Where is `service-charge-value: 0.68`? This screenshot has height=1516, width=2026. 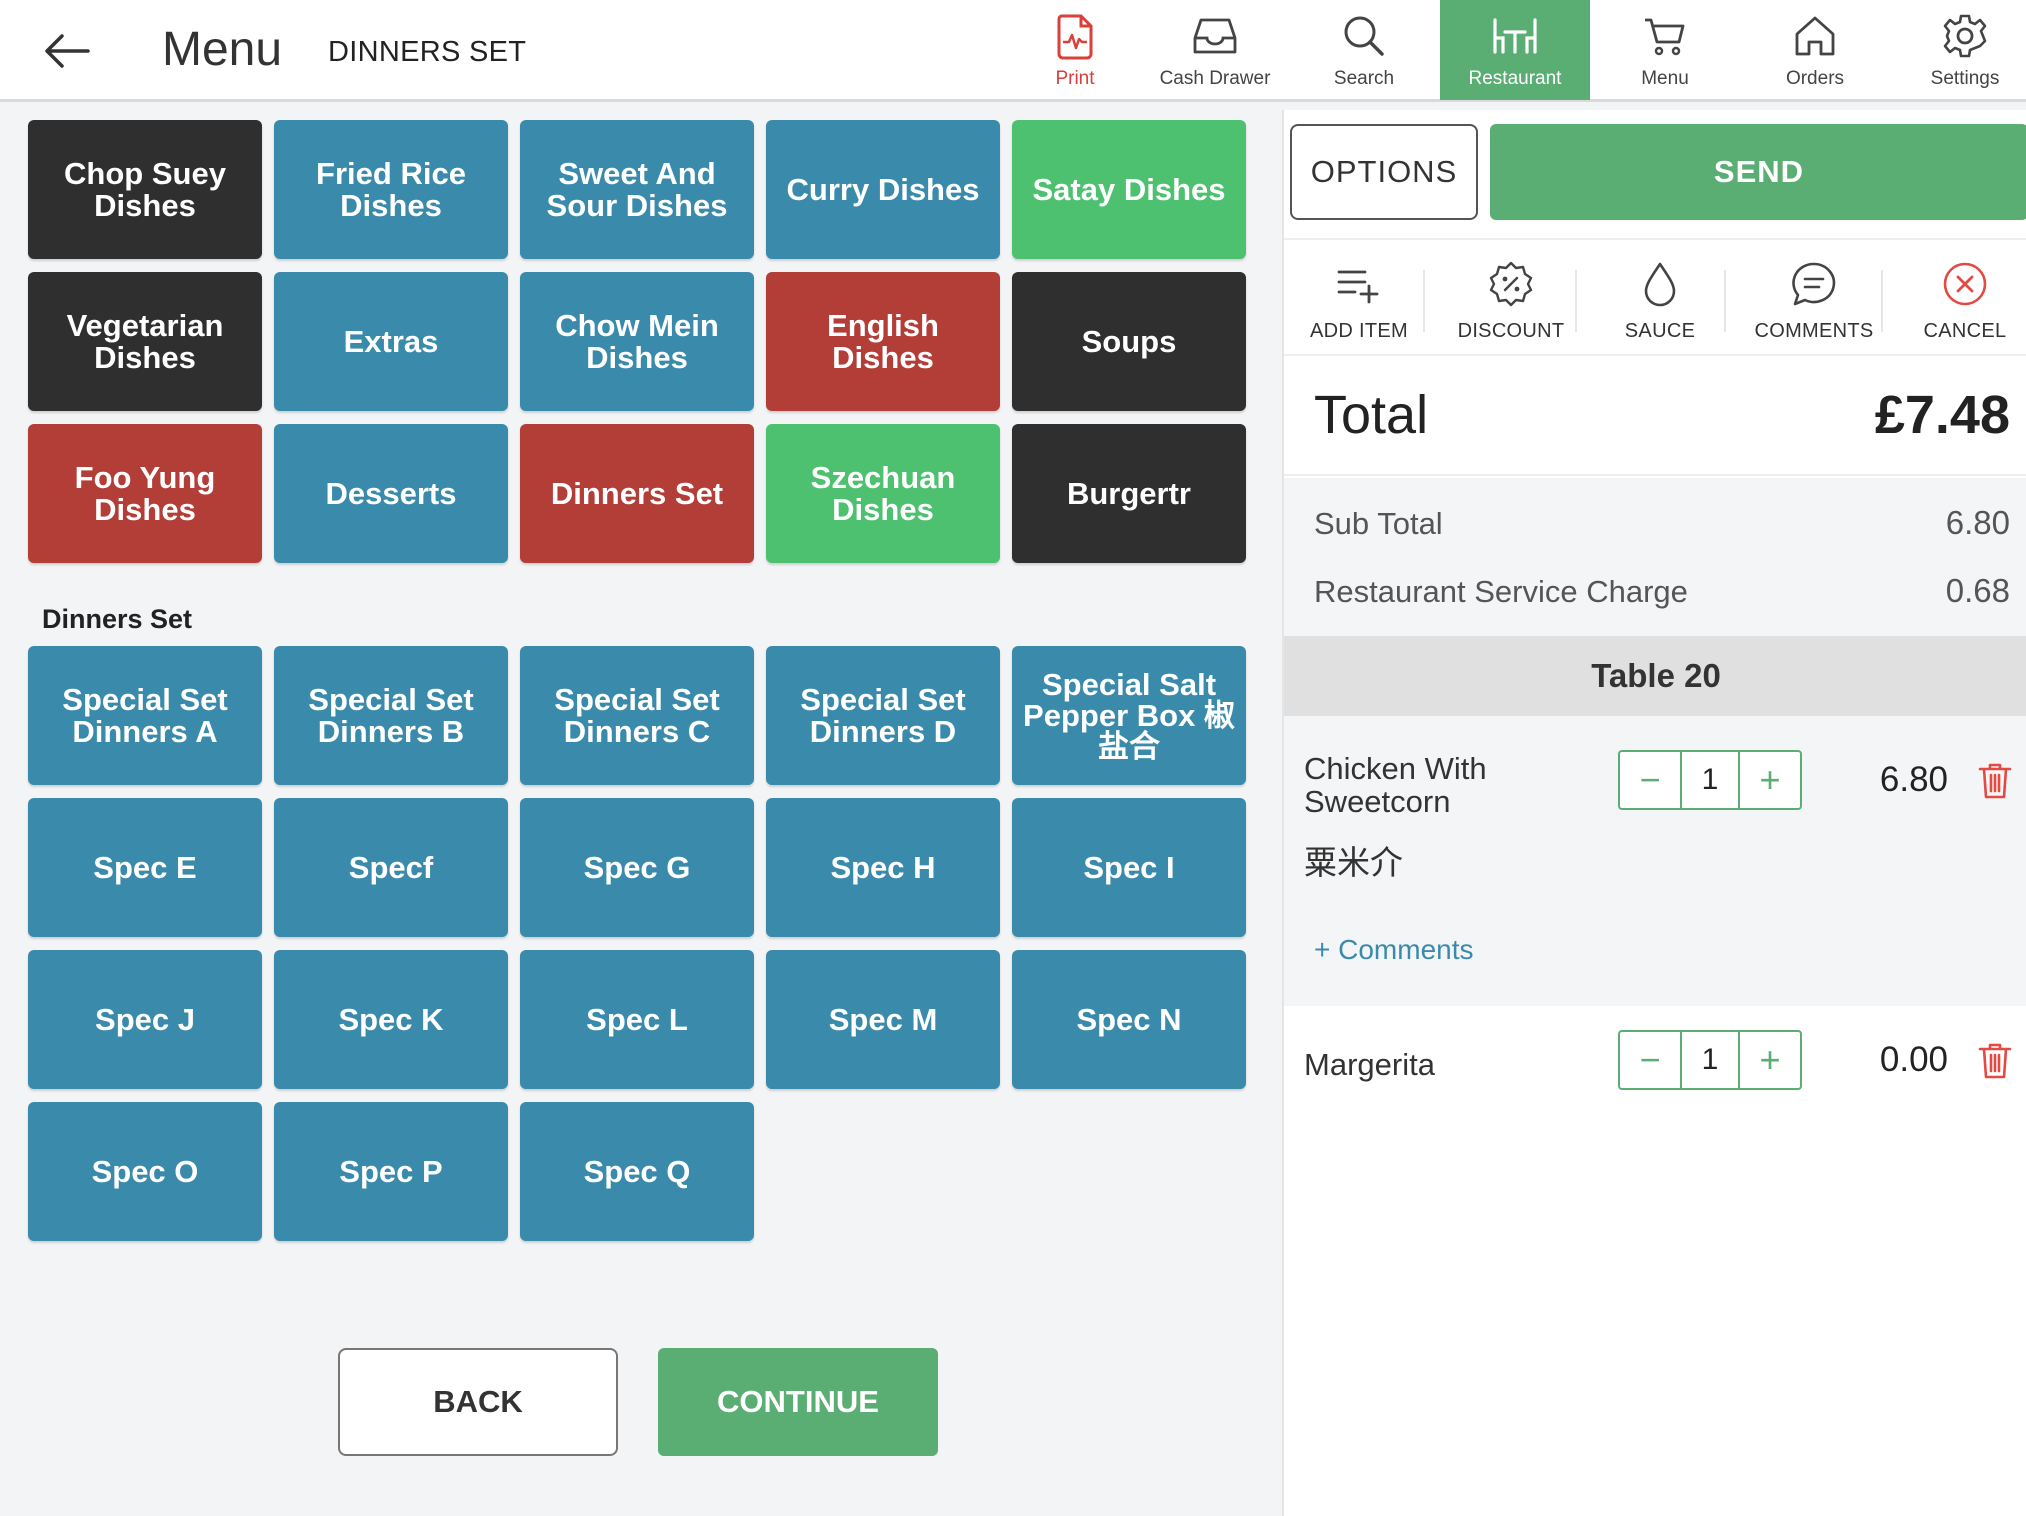 service-charge-value: 0.68 is located at coordinates (1977, 590).